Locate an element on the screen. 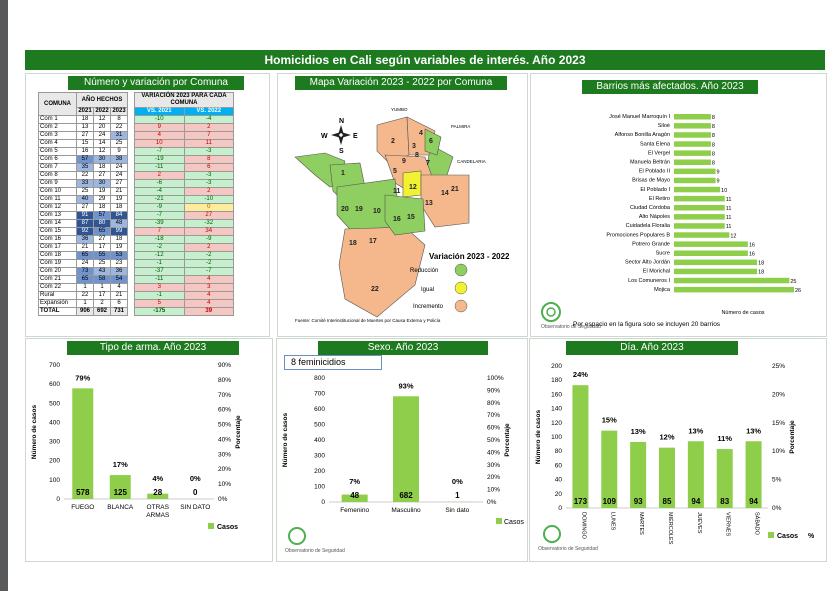 This screenshot has height=591, width=840. year-2021-cell: 33 is located at coordinates (85, 183).